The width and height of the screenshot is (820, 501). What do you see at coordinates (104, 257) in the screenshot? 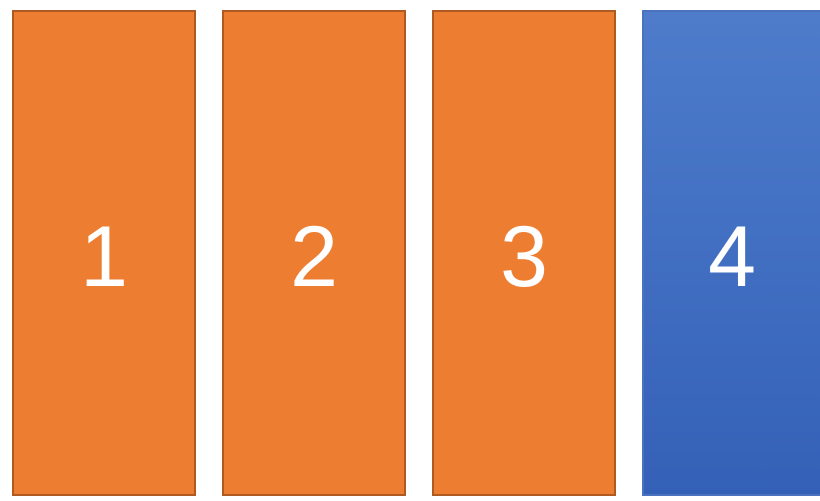
I see `box-label: 1` at bounding box center [104, 257].